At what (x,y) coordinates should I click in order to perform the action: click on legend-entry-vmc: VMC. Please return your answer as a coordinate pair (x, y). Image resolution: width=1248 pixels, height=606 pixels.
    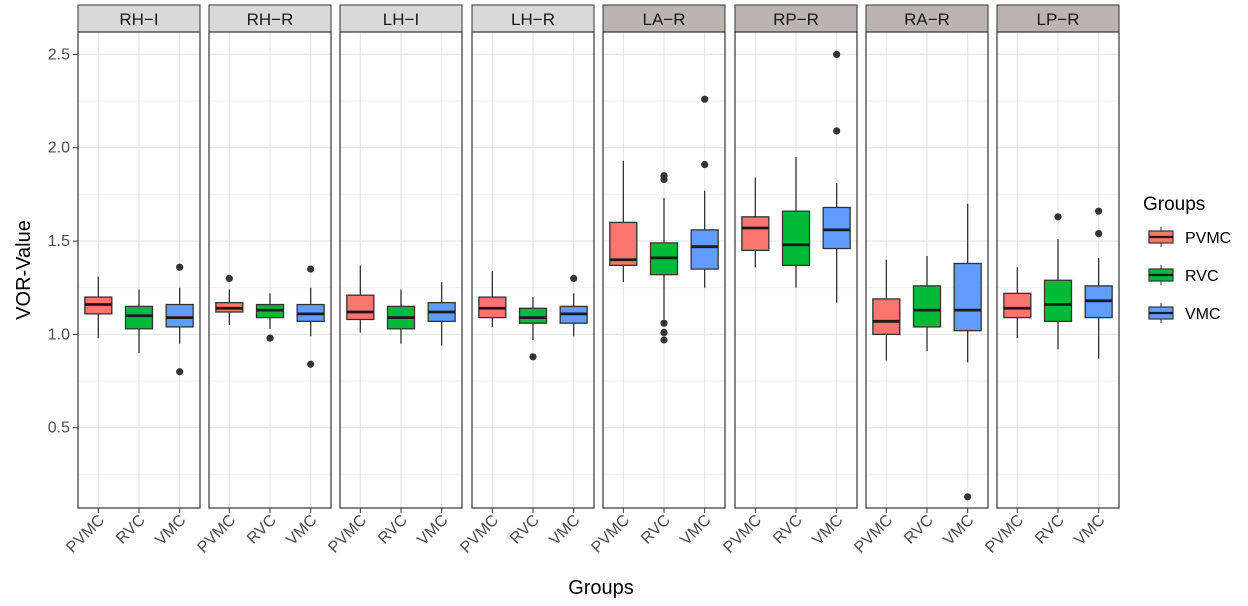
    Looking at the image, I should click on (1184, 313).